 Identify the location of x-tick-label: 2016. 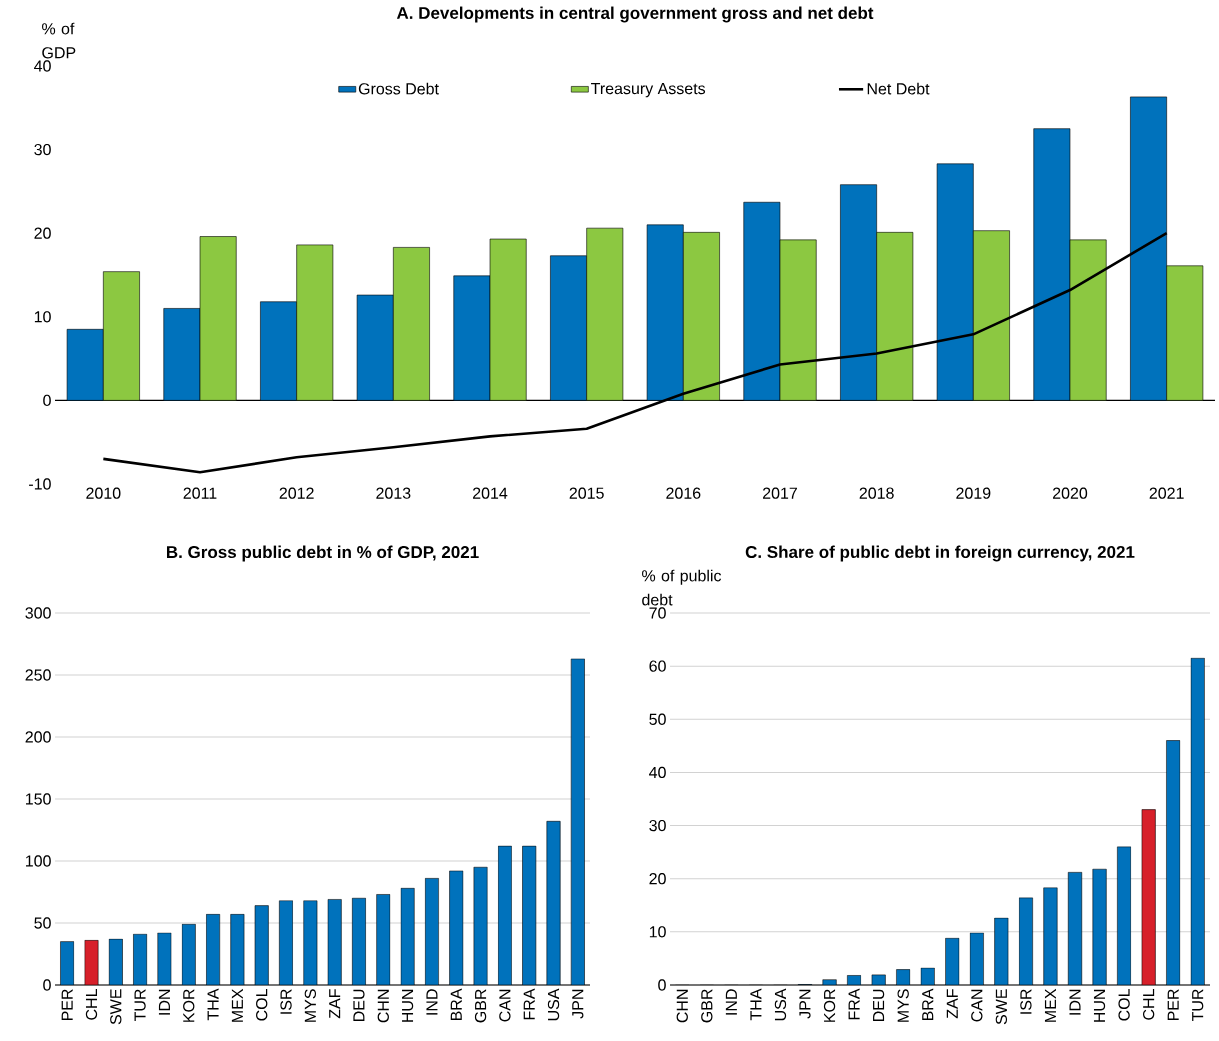
(683, 493).